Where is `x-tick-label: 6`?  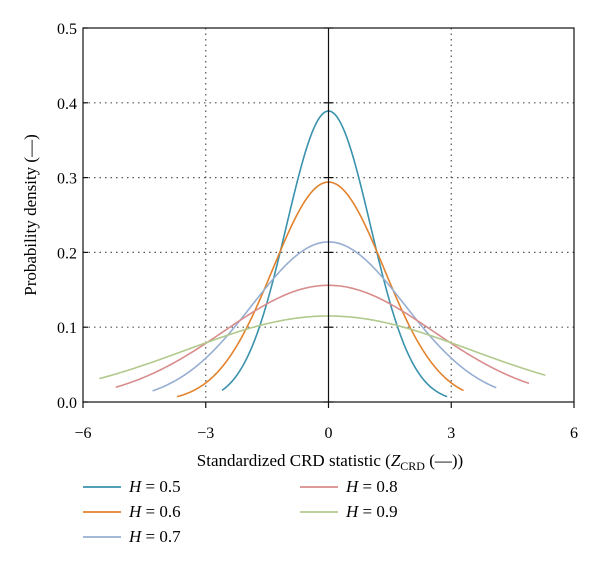
x-tick-label: 6 is located at coordinates (574, 433).